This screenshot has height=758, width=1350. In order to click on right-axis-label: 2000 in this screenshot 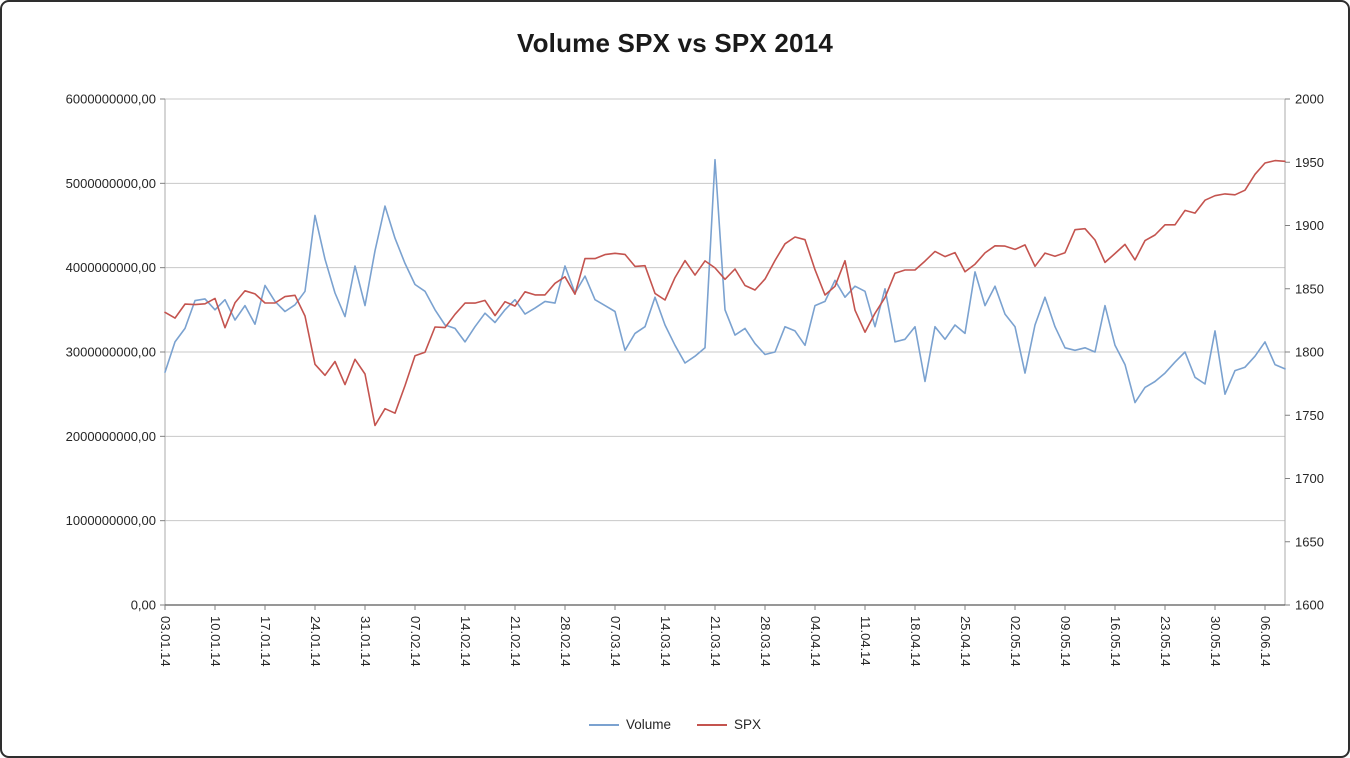, I will do `click(1309, 99)`.